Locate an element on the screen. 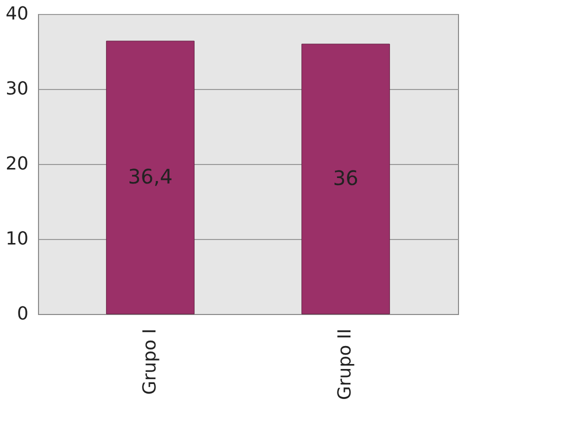  y-tick-label: 0 is located at coordinates (22, 314).